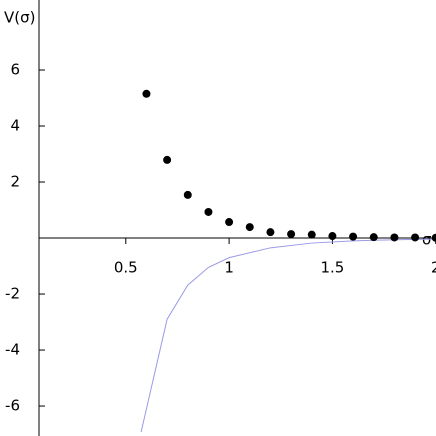  Describe the element at coordinates (15, 182) in the screenshot. I see `y-tick-label: 2` at that location.